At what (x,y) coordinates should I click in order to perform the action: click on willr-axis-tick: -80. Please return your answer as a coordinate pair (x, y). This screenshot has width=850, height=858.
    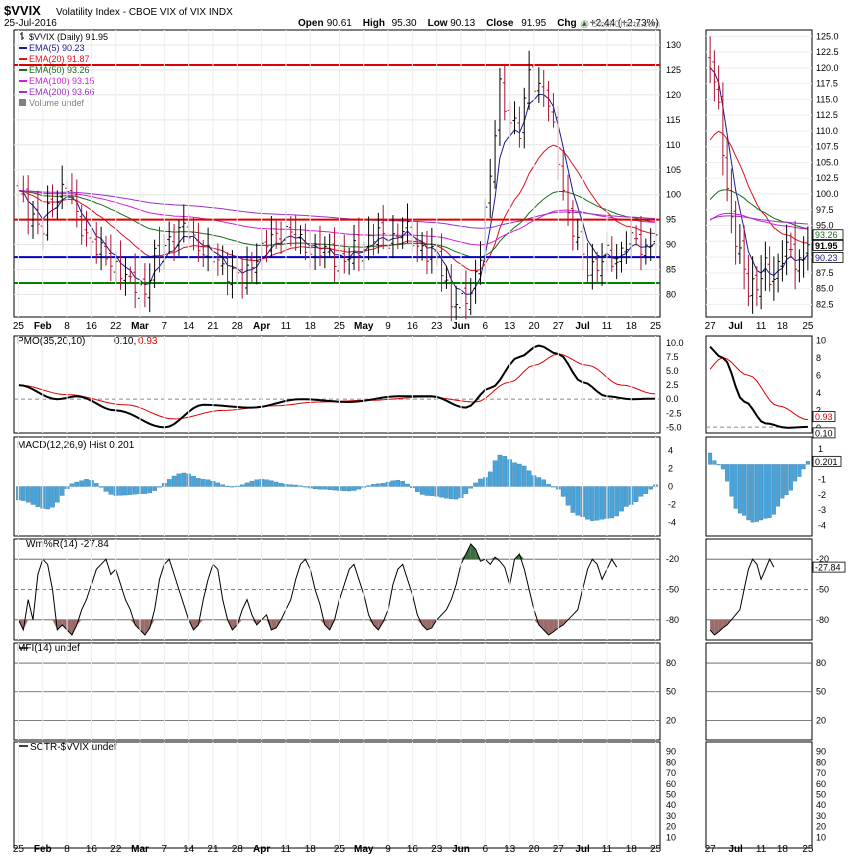
    Looking at the image, I should click on (672, 620).